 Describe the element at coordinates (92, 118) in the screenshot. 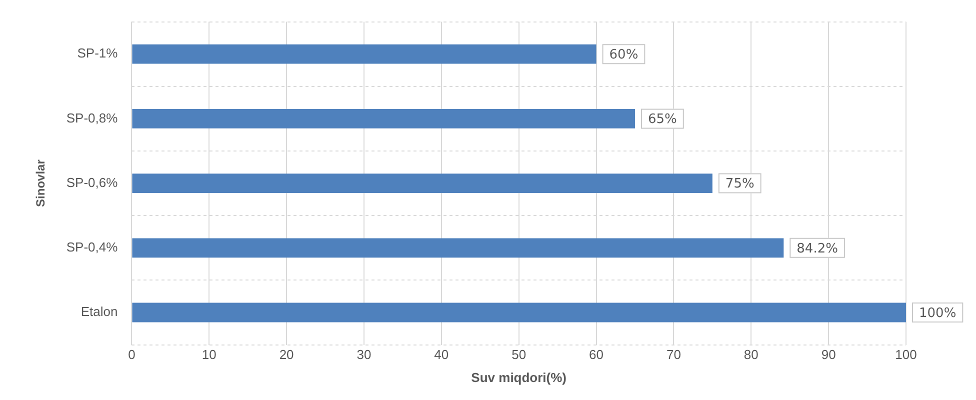

I see `y-tick-label: SP-0,8%` at that location.